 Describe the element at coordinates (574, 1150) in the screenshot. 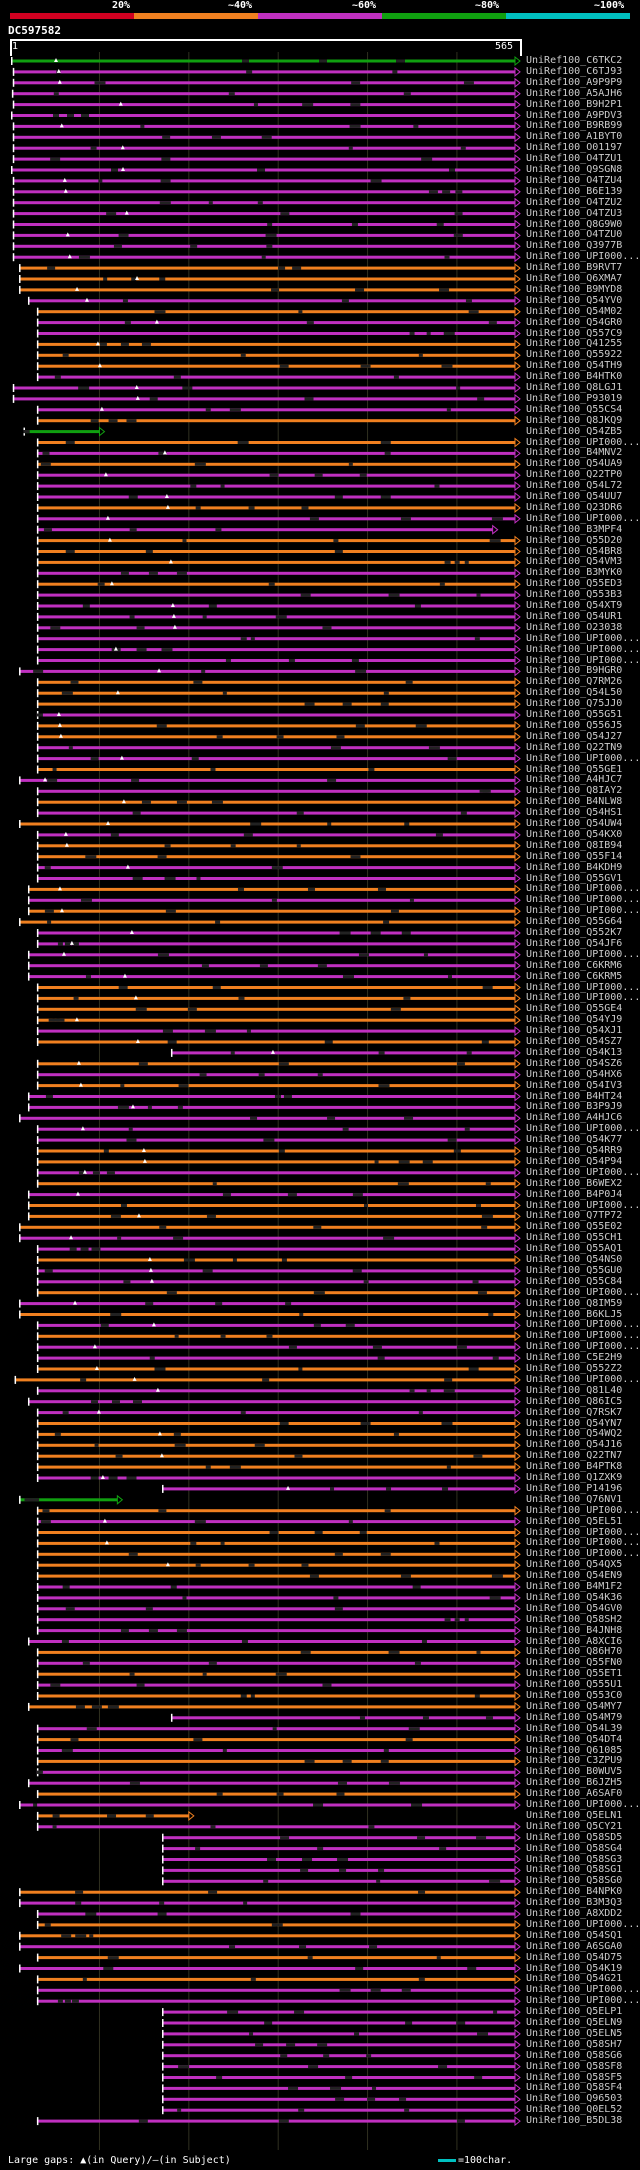

I see `hit-label: UniRef100_Q54RR9` at that location.